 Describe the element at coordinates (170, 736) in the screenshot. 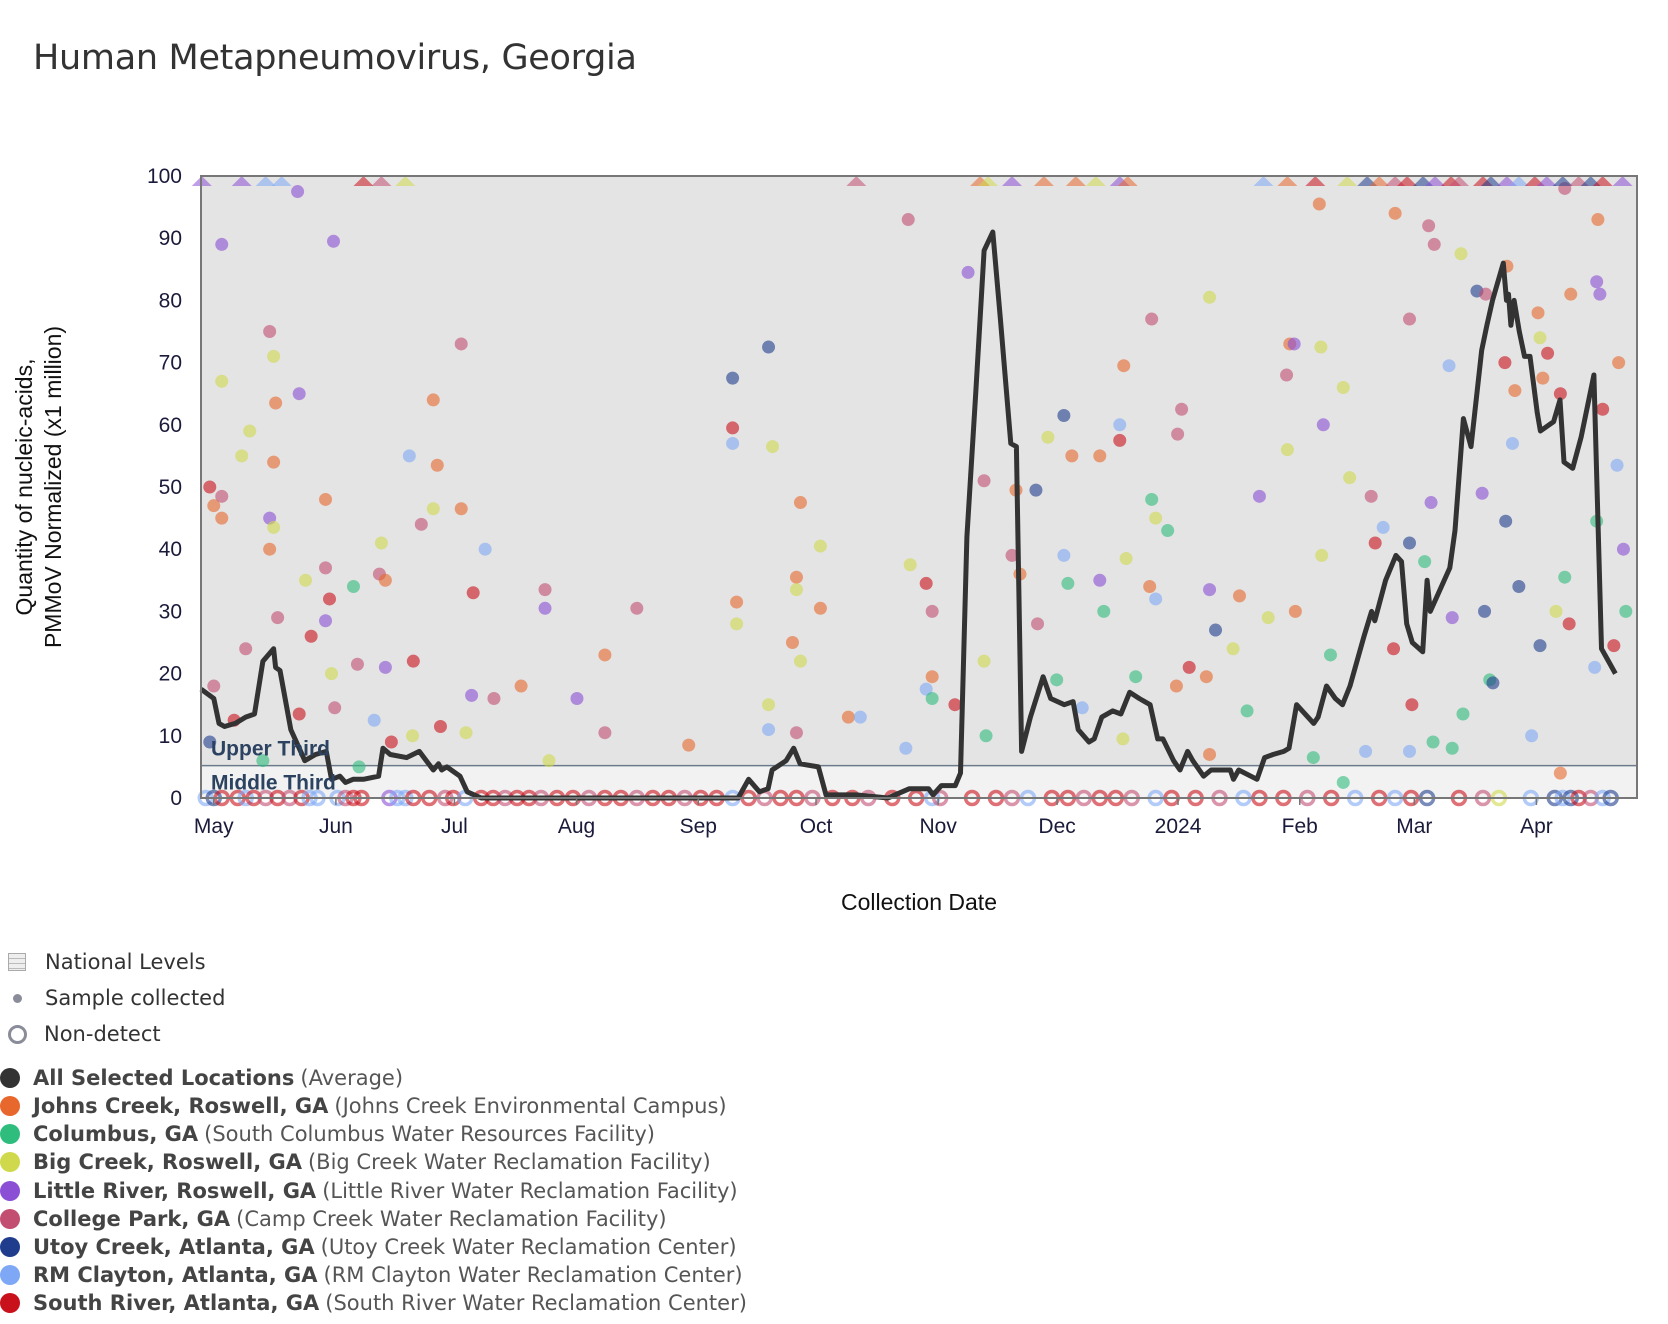

I see `y-tick-label: 10` at that location.